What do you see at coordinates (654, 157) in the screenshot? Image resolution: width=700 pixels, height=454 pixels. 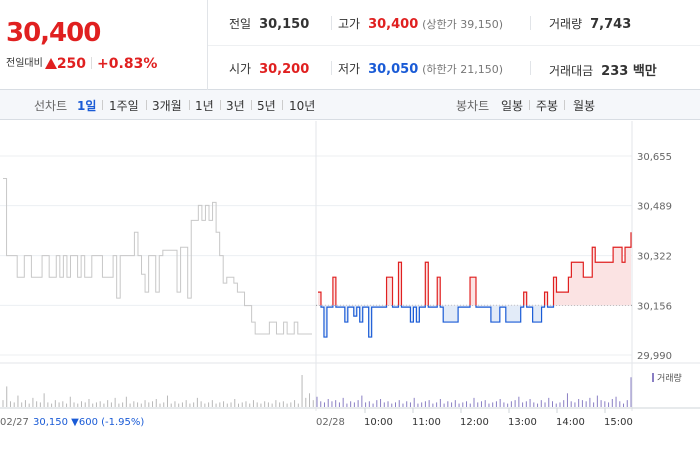 I see `y-tick-label: 30,655` at bounding box center [654, 157].